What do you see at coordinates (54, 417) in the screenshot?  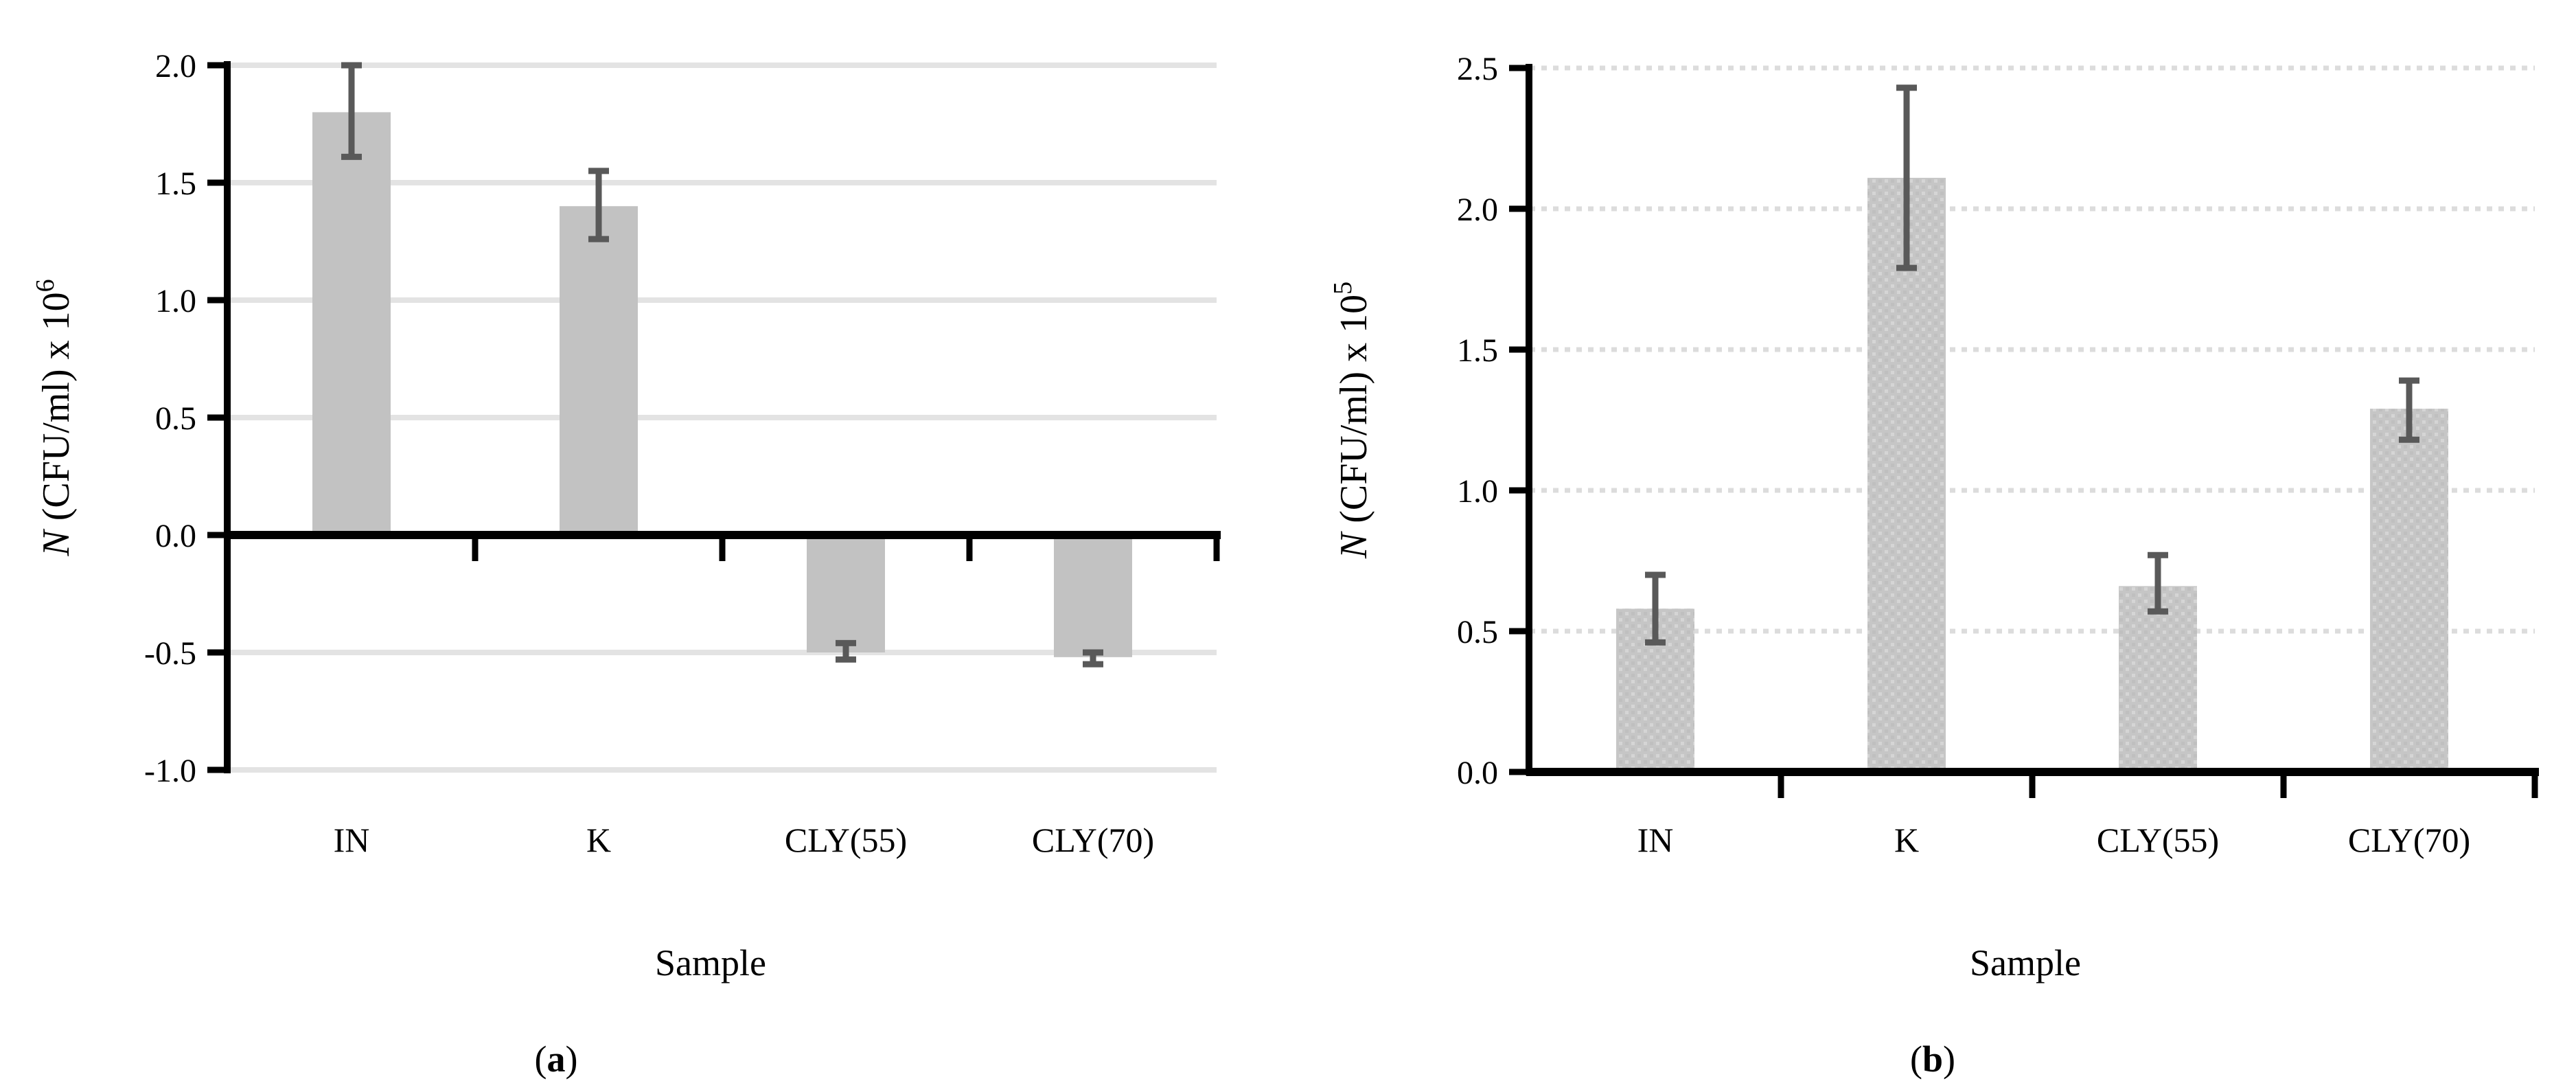 I see `y-axis-title: N (CFU/ml) x 106` at bounding box center [54, 417].